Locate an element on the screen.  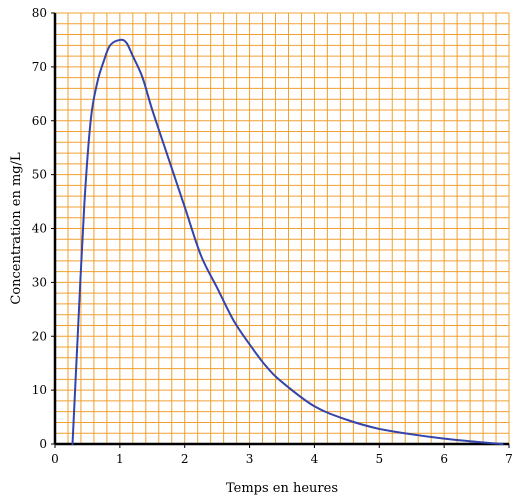
y-tick-label: 50 is located at coordinates (39, 175).